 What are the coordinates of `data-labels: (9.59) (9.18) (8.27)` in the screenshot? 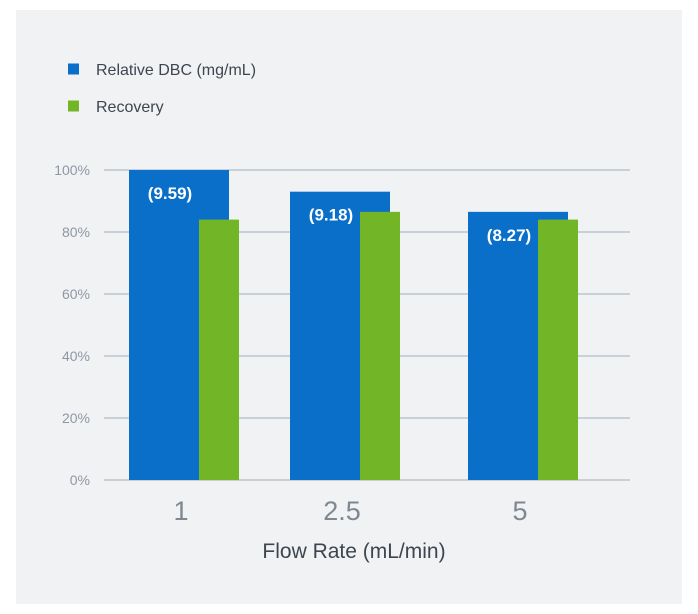 It's located at (339, 214).